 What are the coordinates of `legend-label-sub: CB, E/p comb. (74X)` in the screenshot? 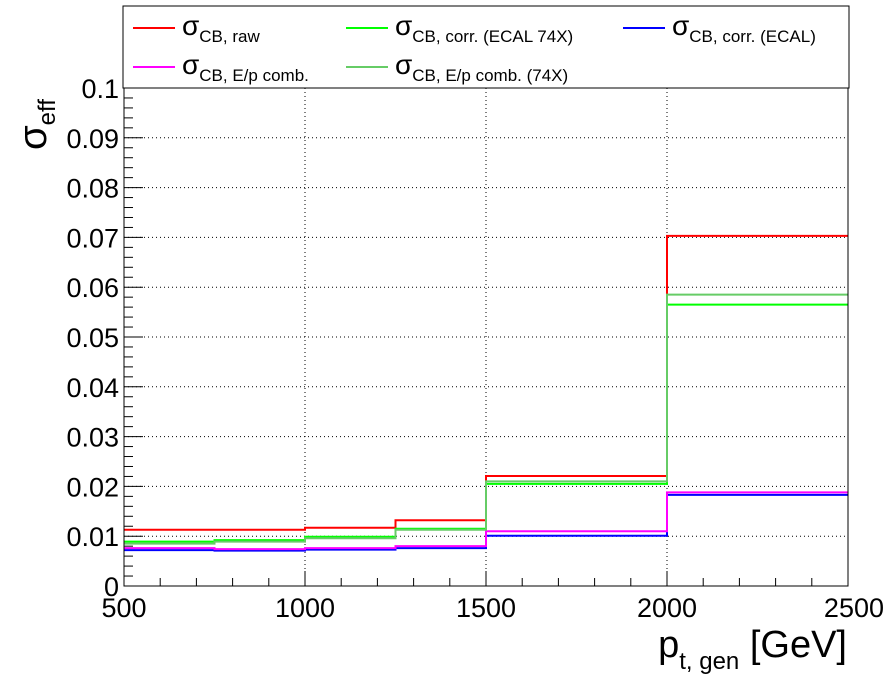 It's located at (490, 75).